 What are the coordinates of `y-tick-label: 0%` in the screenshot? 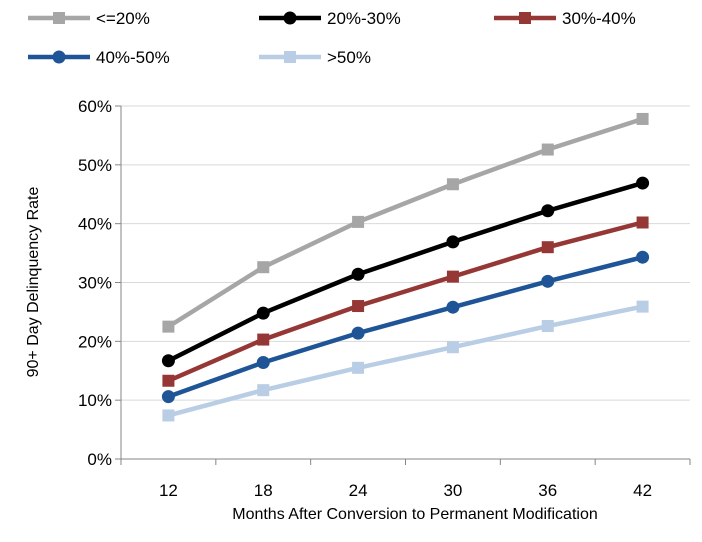 It's located at (99, 459).